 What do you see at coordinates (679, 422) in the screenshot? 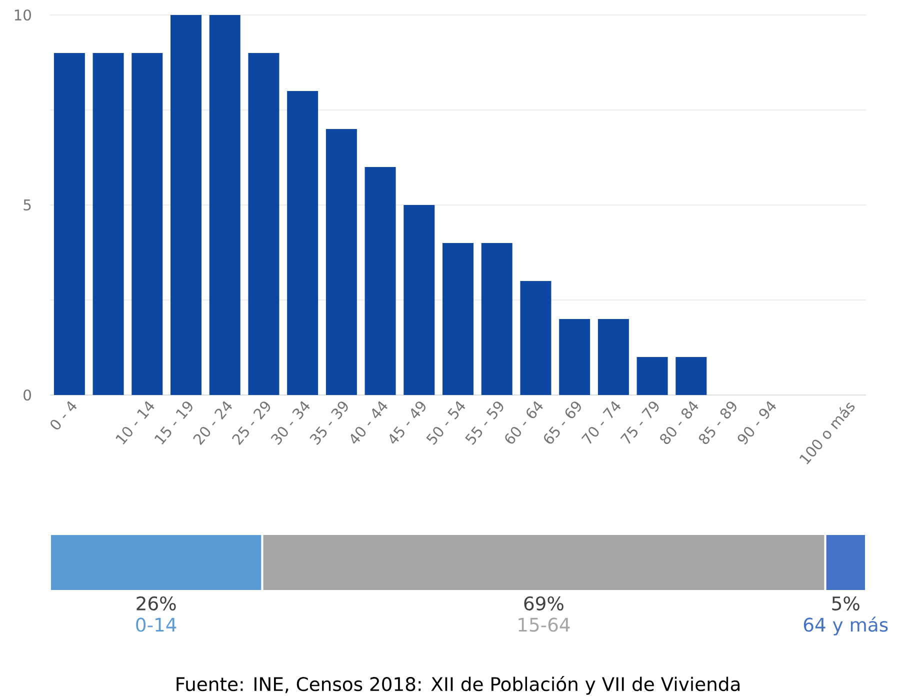
I see `x-tick-label: 80 - 84` at bounding box center [679, 422].